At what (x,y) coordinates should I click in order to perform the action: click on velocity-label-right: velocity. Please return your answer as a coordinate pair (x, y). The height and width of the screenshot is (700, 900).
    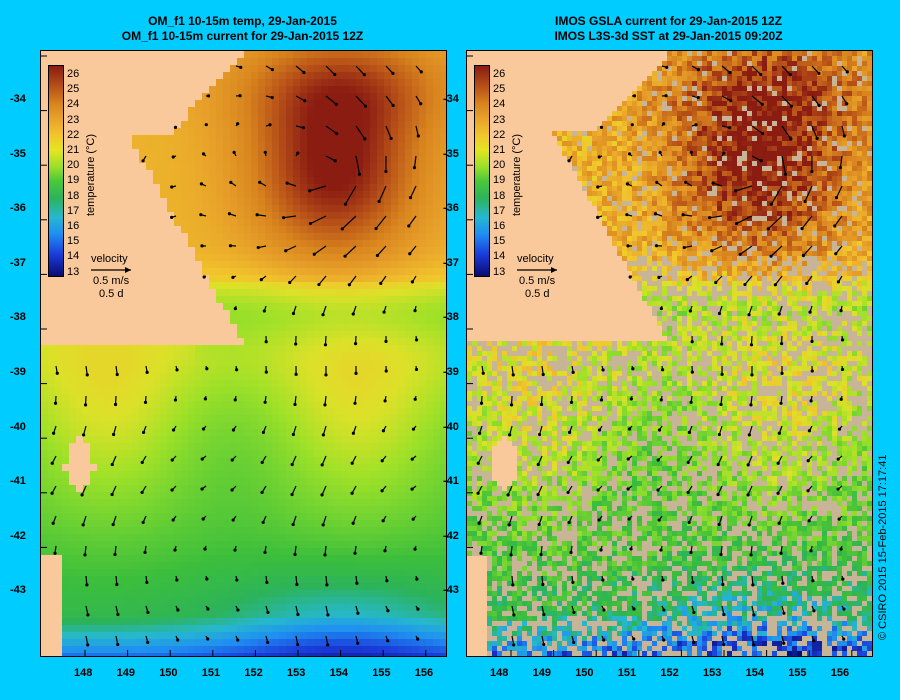
    Looking at the image, I should click on (535, 259).